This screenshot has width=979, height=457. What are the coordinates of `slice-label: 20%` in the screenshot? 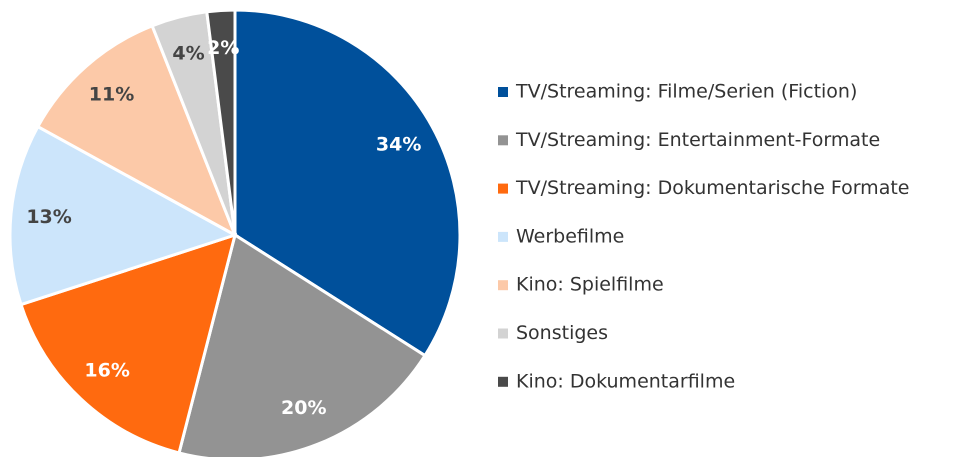 It's located at (303, 408).